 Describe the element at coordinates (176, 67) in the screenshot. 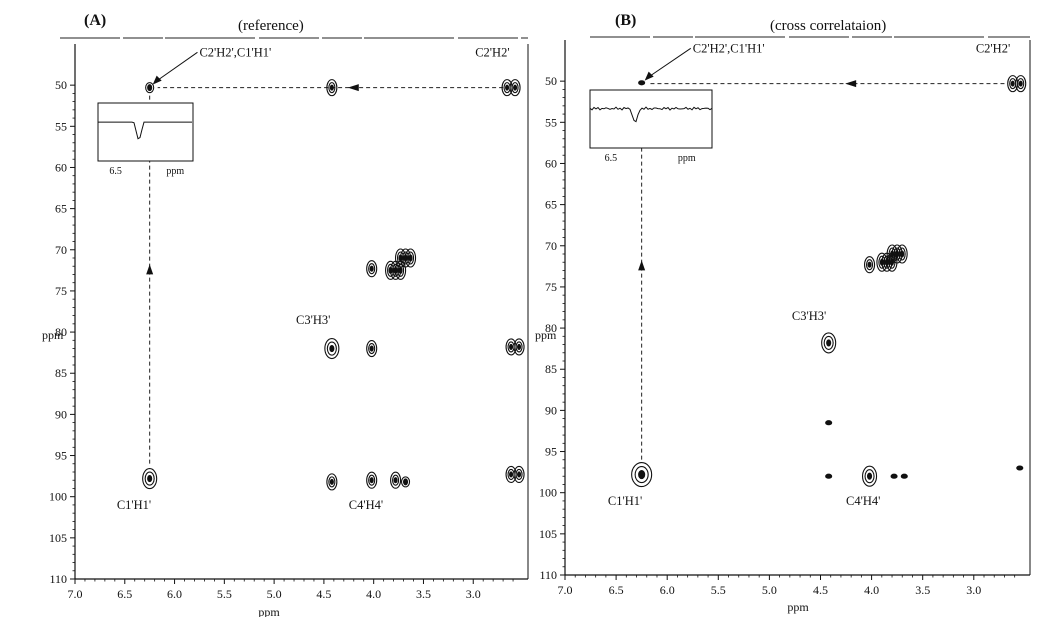

I see `panel-a-label-pointer` at that location.